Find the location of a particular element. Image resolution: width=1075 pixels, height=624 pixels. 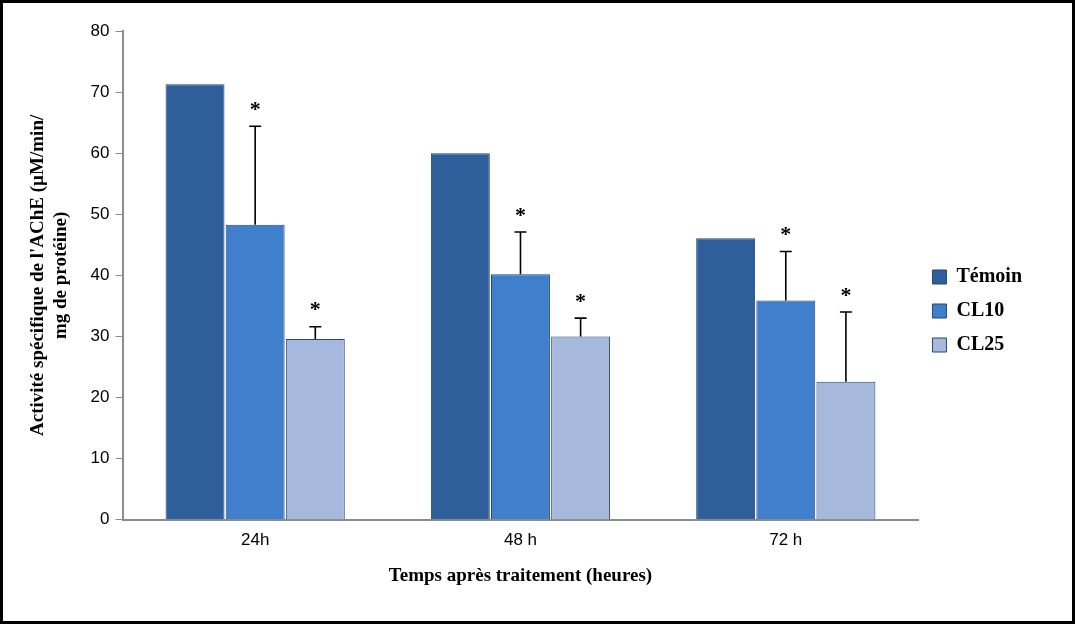

legend-label: CL10 is located at coordinates (980, 309).